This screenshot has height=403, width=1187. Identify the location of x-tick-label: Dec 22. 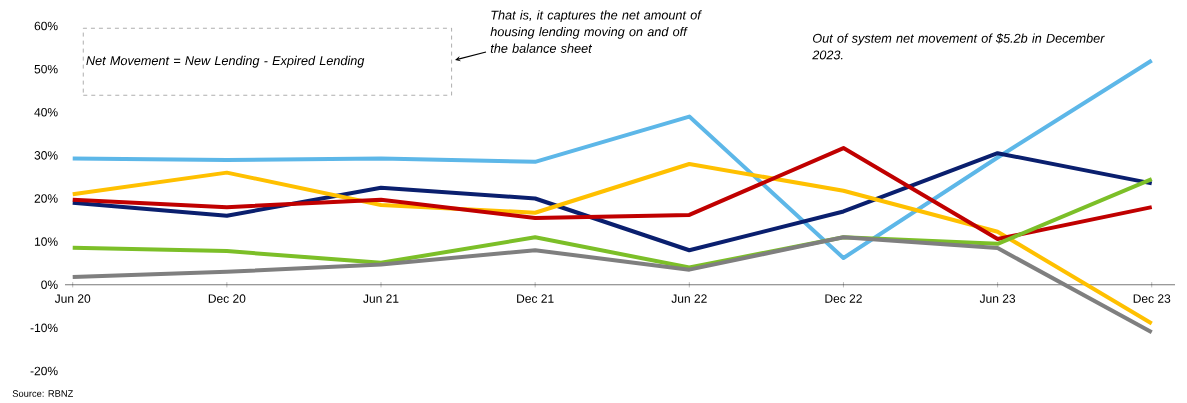
(843, 298).